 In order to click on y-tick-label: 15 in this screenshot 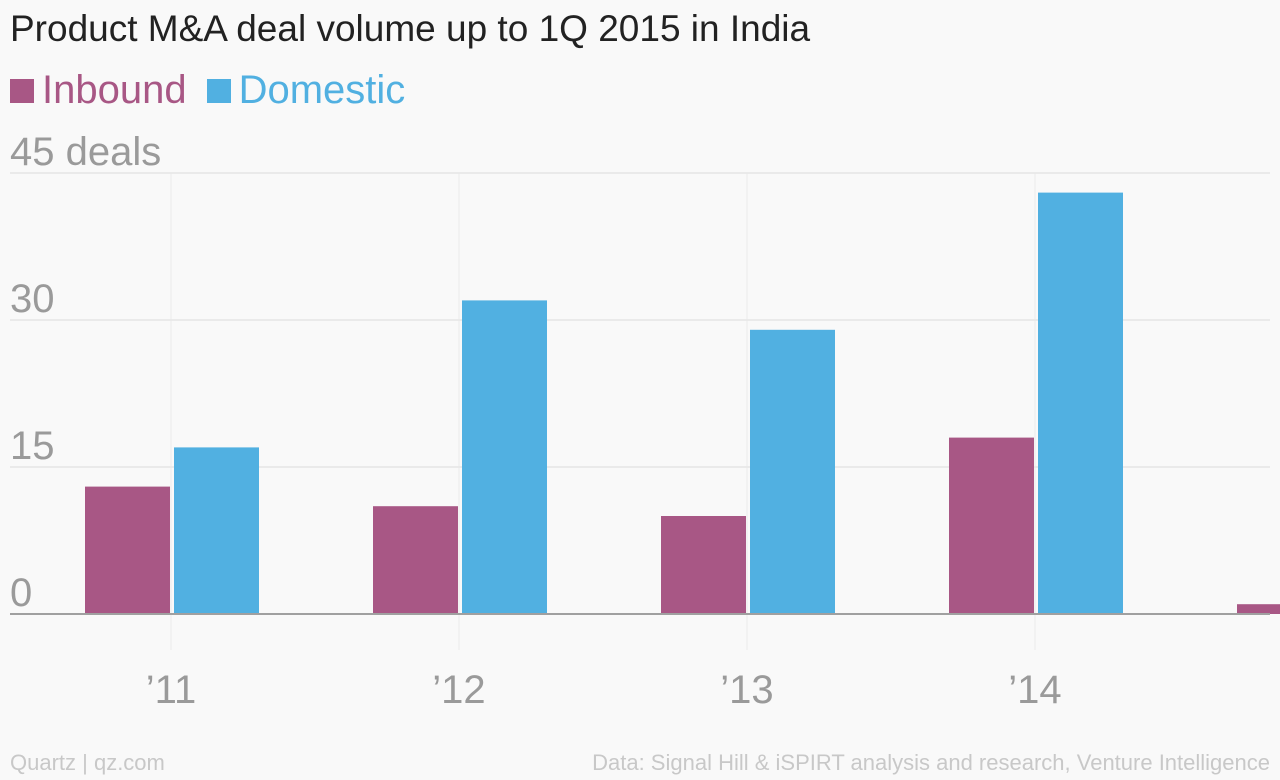, I will do `click(32, 446)`.